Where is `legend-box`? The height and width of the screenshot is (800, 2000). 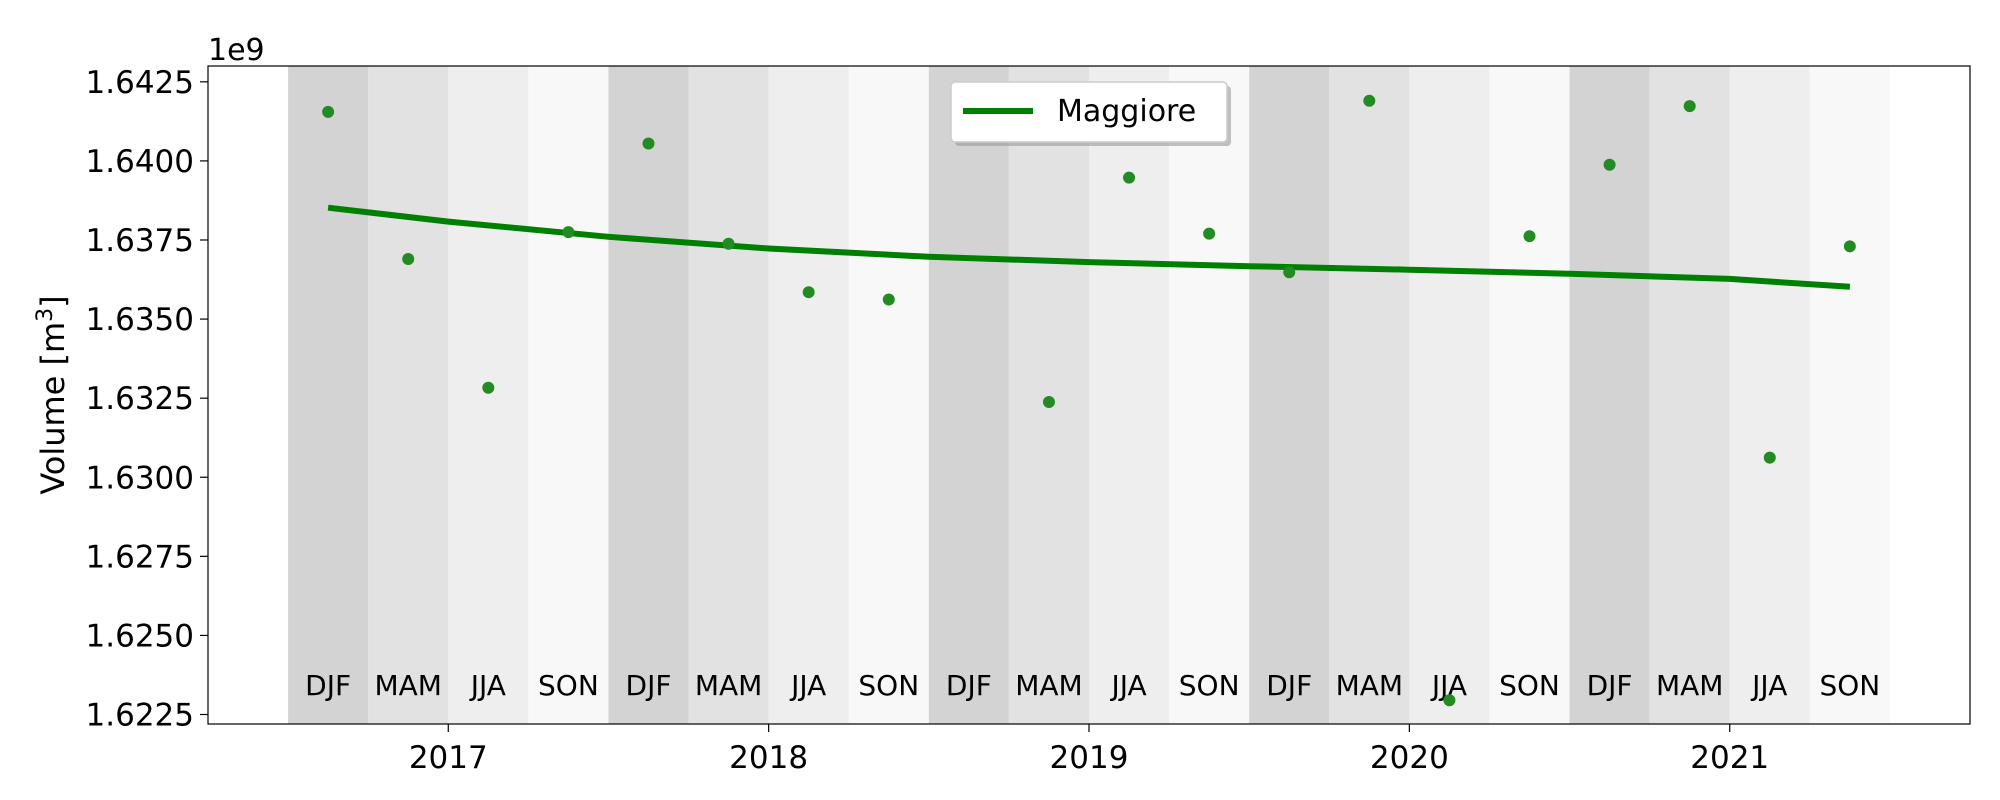
legend-box is located at coordinates (1089, 112).